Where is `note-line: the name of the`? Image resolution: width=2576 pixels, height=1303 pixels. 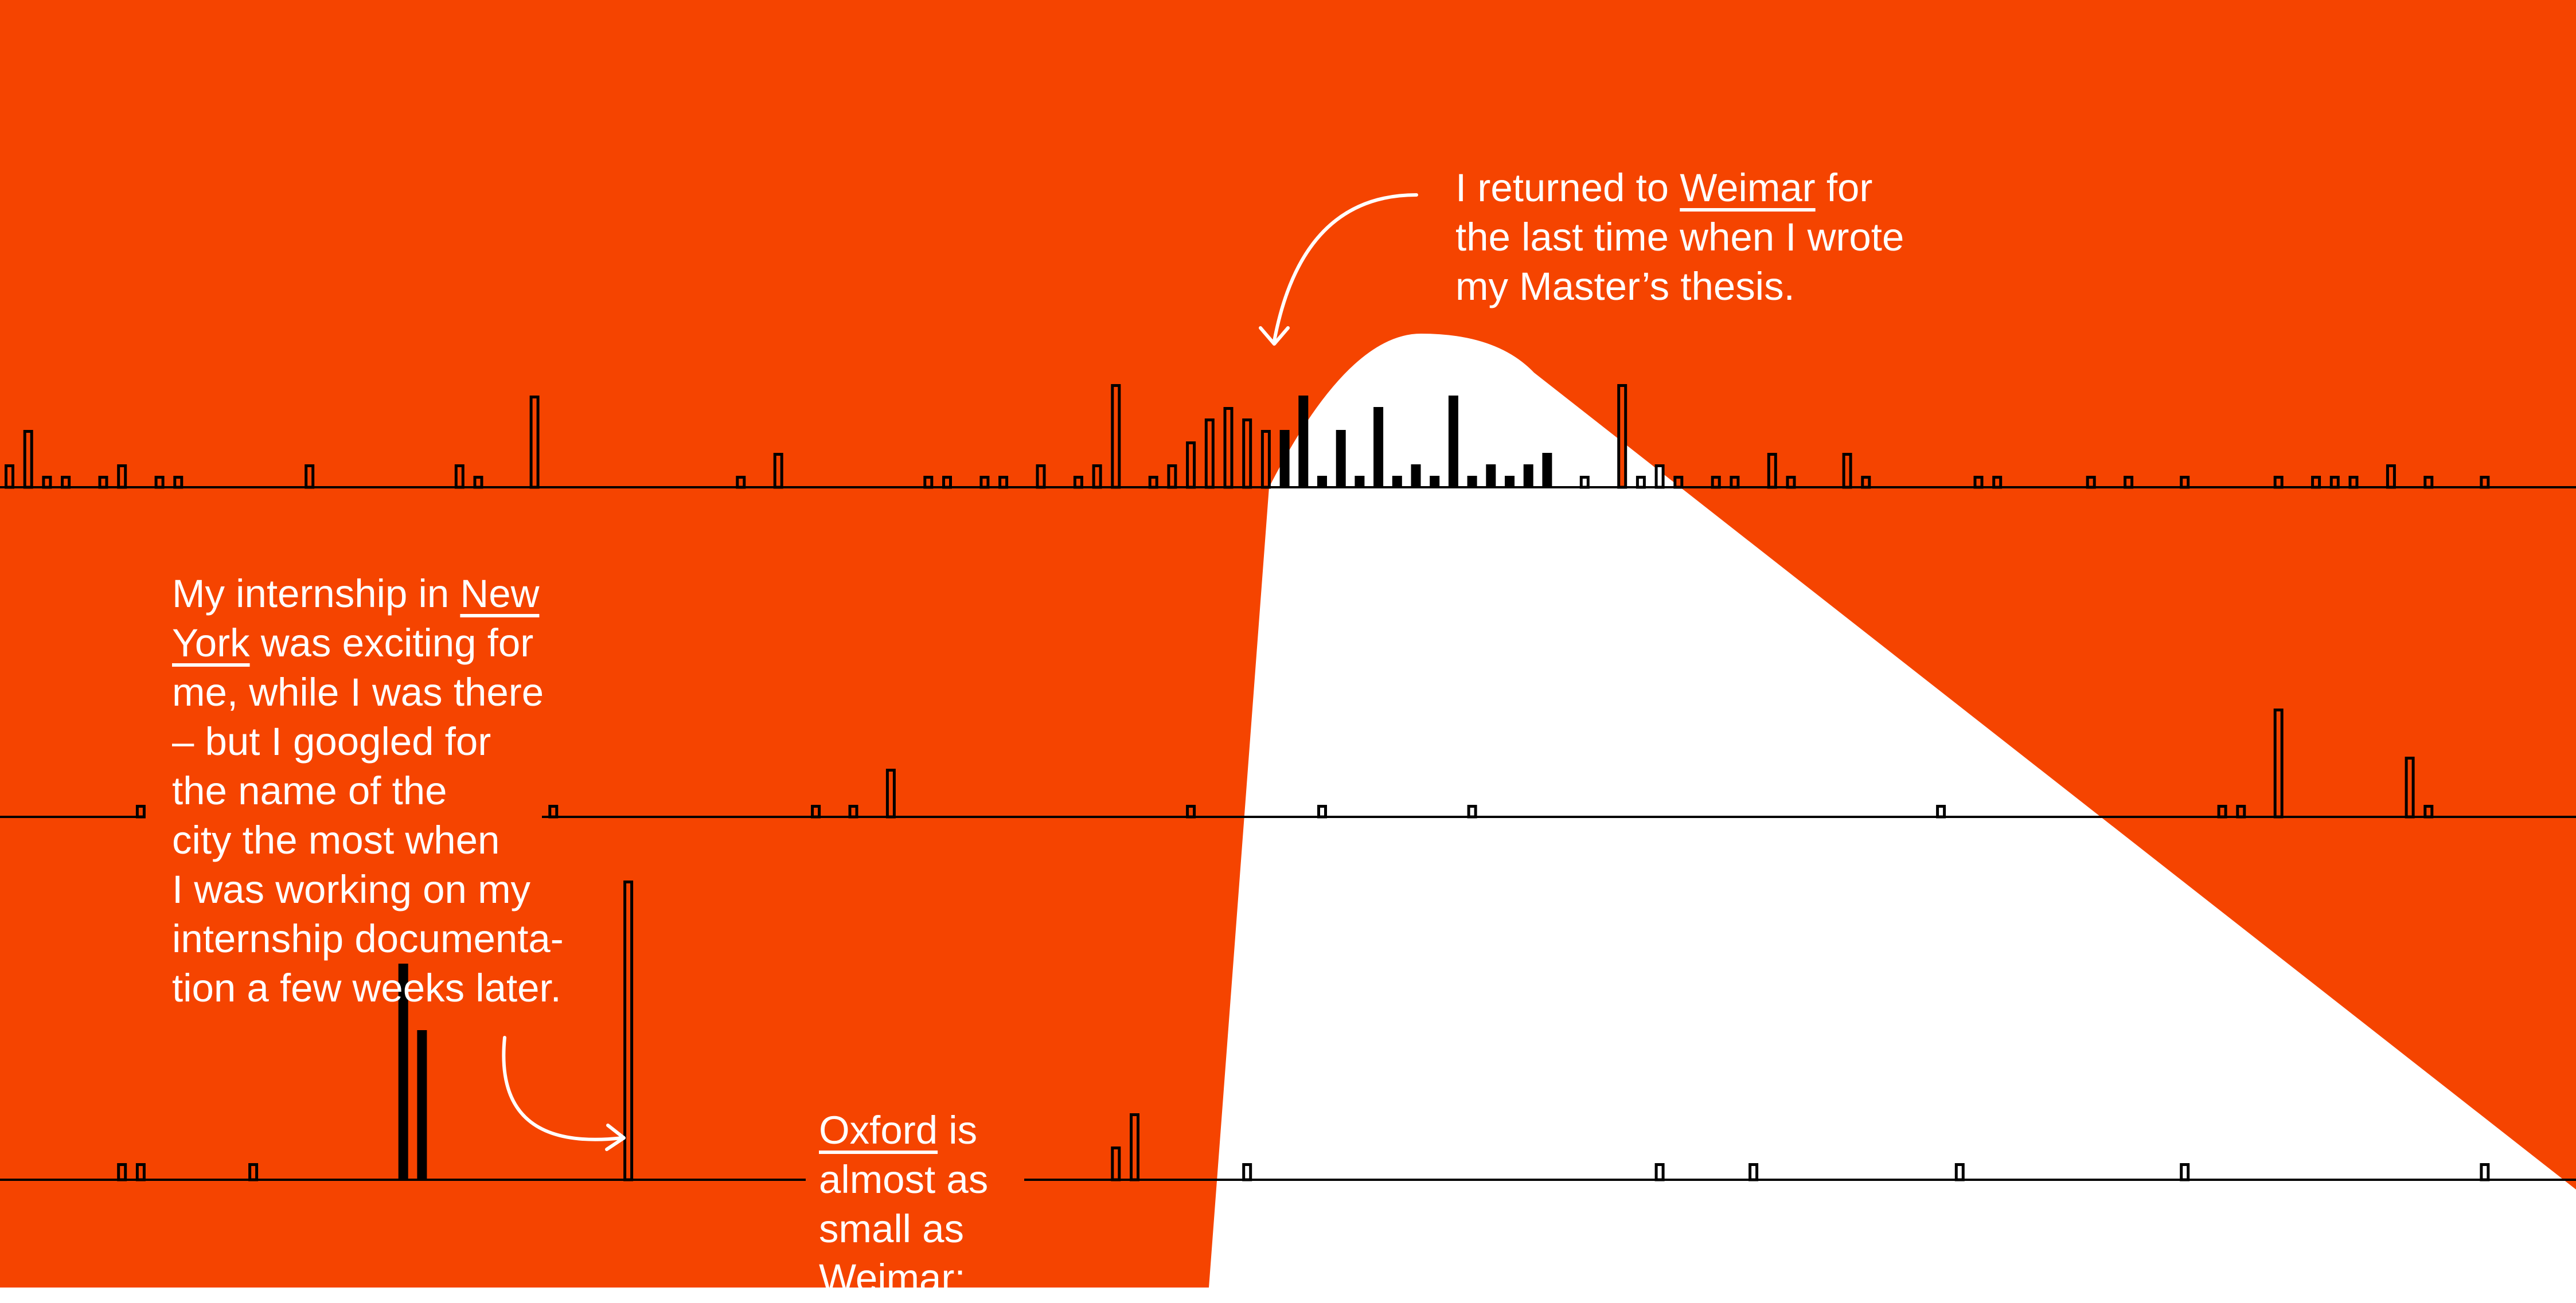 note-line: the name of the is located at coordinates (368, 791).